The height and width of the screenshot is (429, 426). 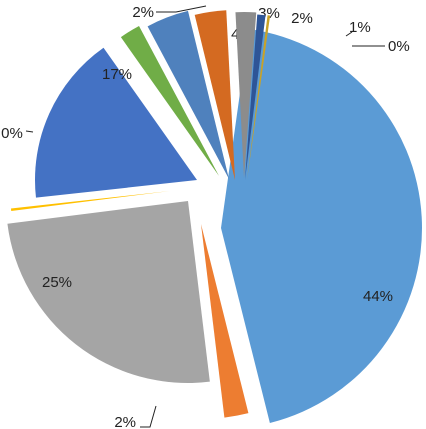 I want to click on slice-label-9: 2%, so click(x=302, y=18).